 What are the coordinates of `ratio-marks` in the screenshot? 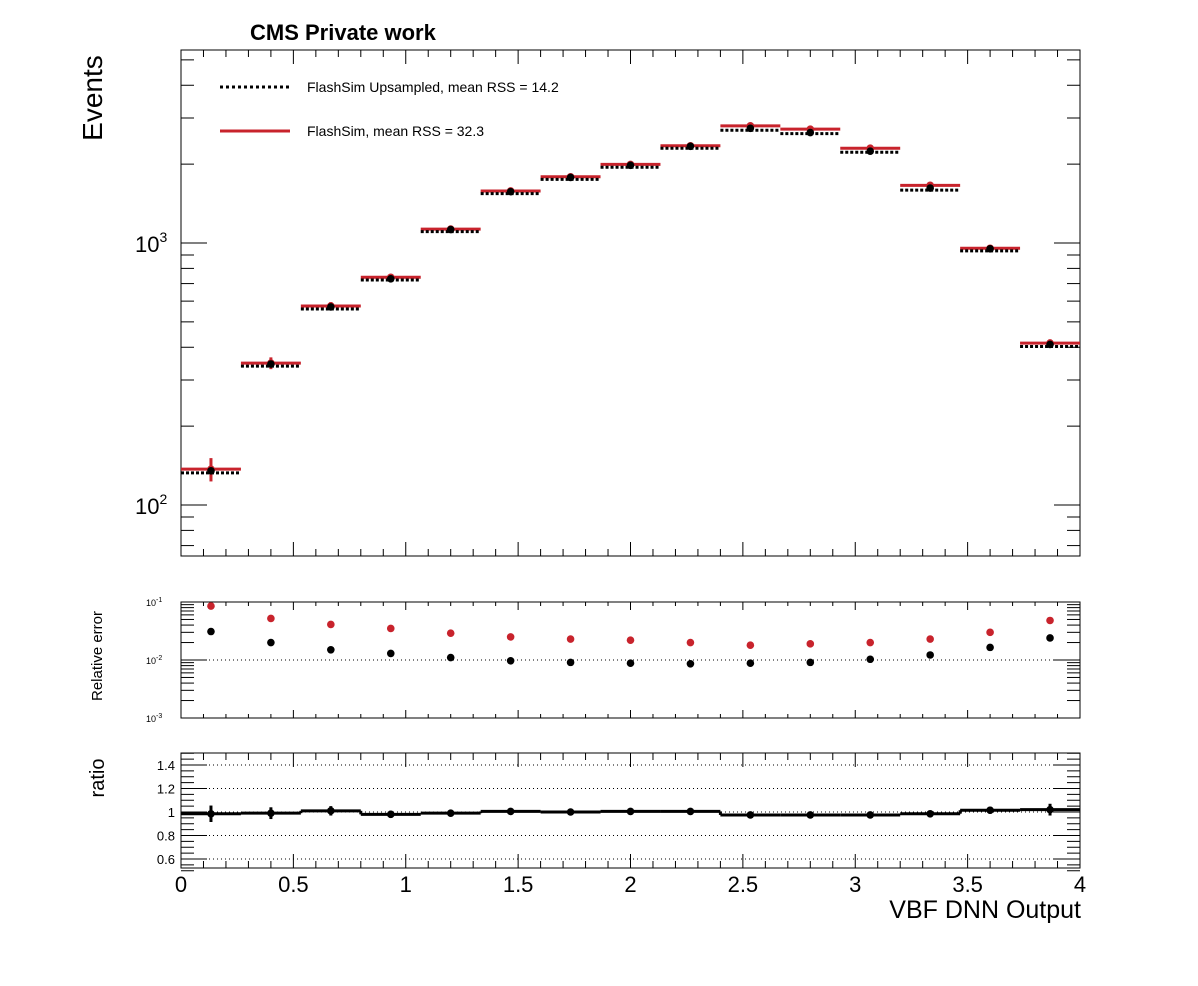 It's located at (630, 812).